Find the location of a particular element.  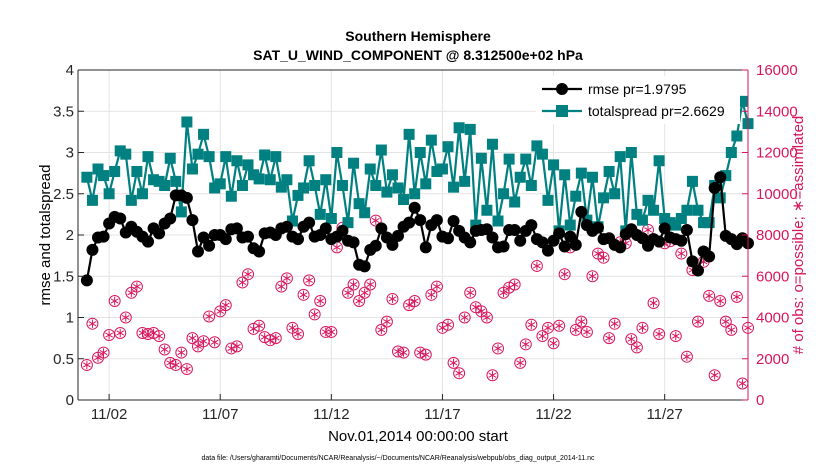

y-axis-label-left: rmse and totalspread is located at coordinates (45, 235).